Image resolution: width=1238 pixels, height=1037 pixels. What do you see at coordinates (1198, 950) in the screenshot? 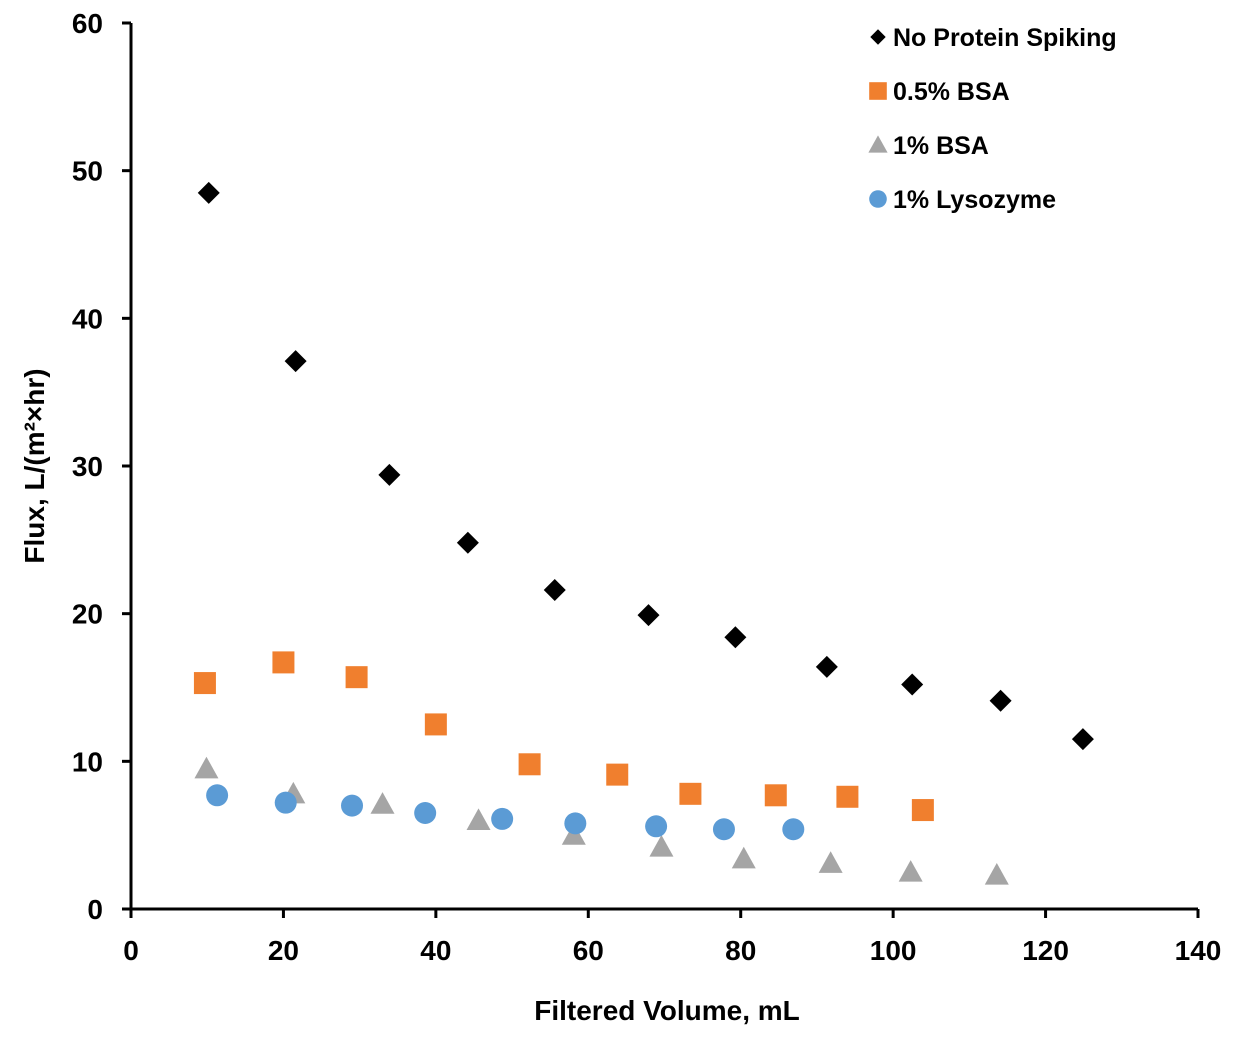
I see `x-tick-label: 140` at bounding box center [1198, 950].